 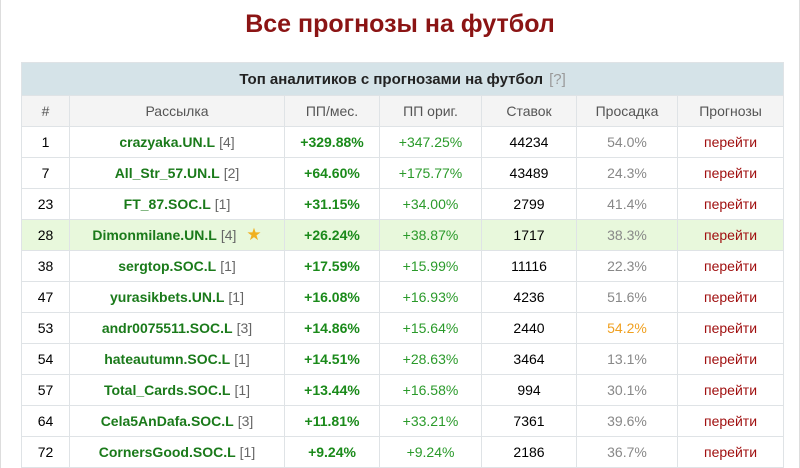 I want to click on name-cell: FT_87.SOC.L [1], so click(x=177, y=204).